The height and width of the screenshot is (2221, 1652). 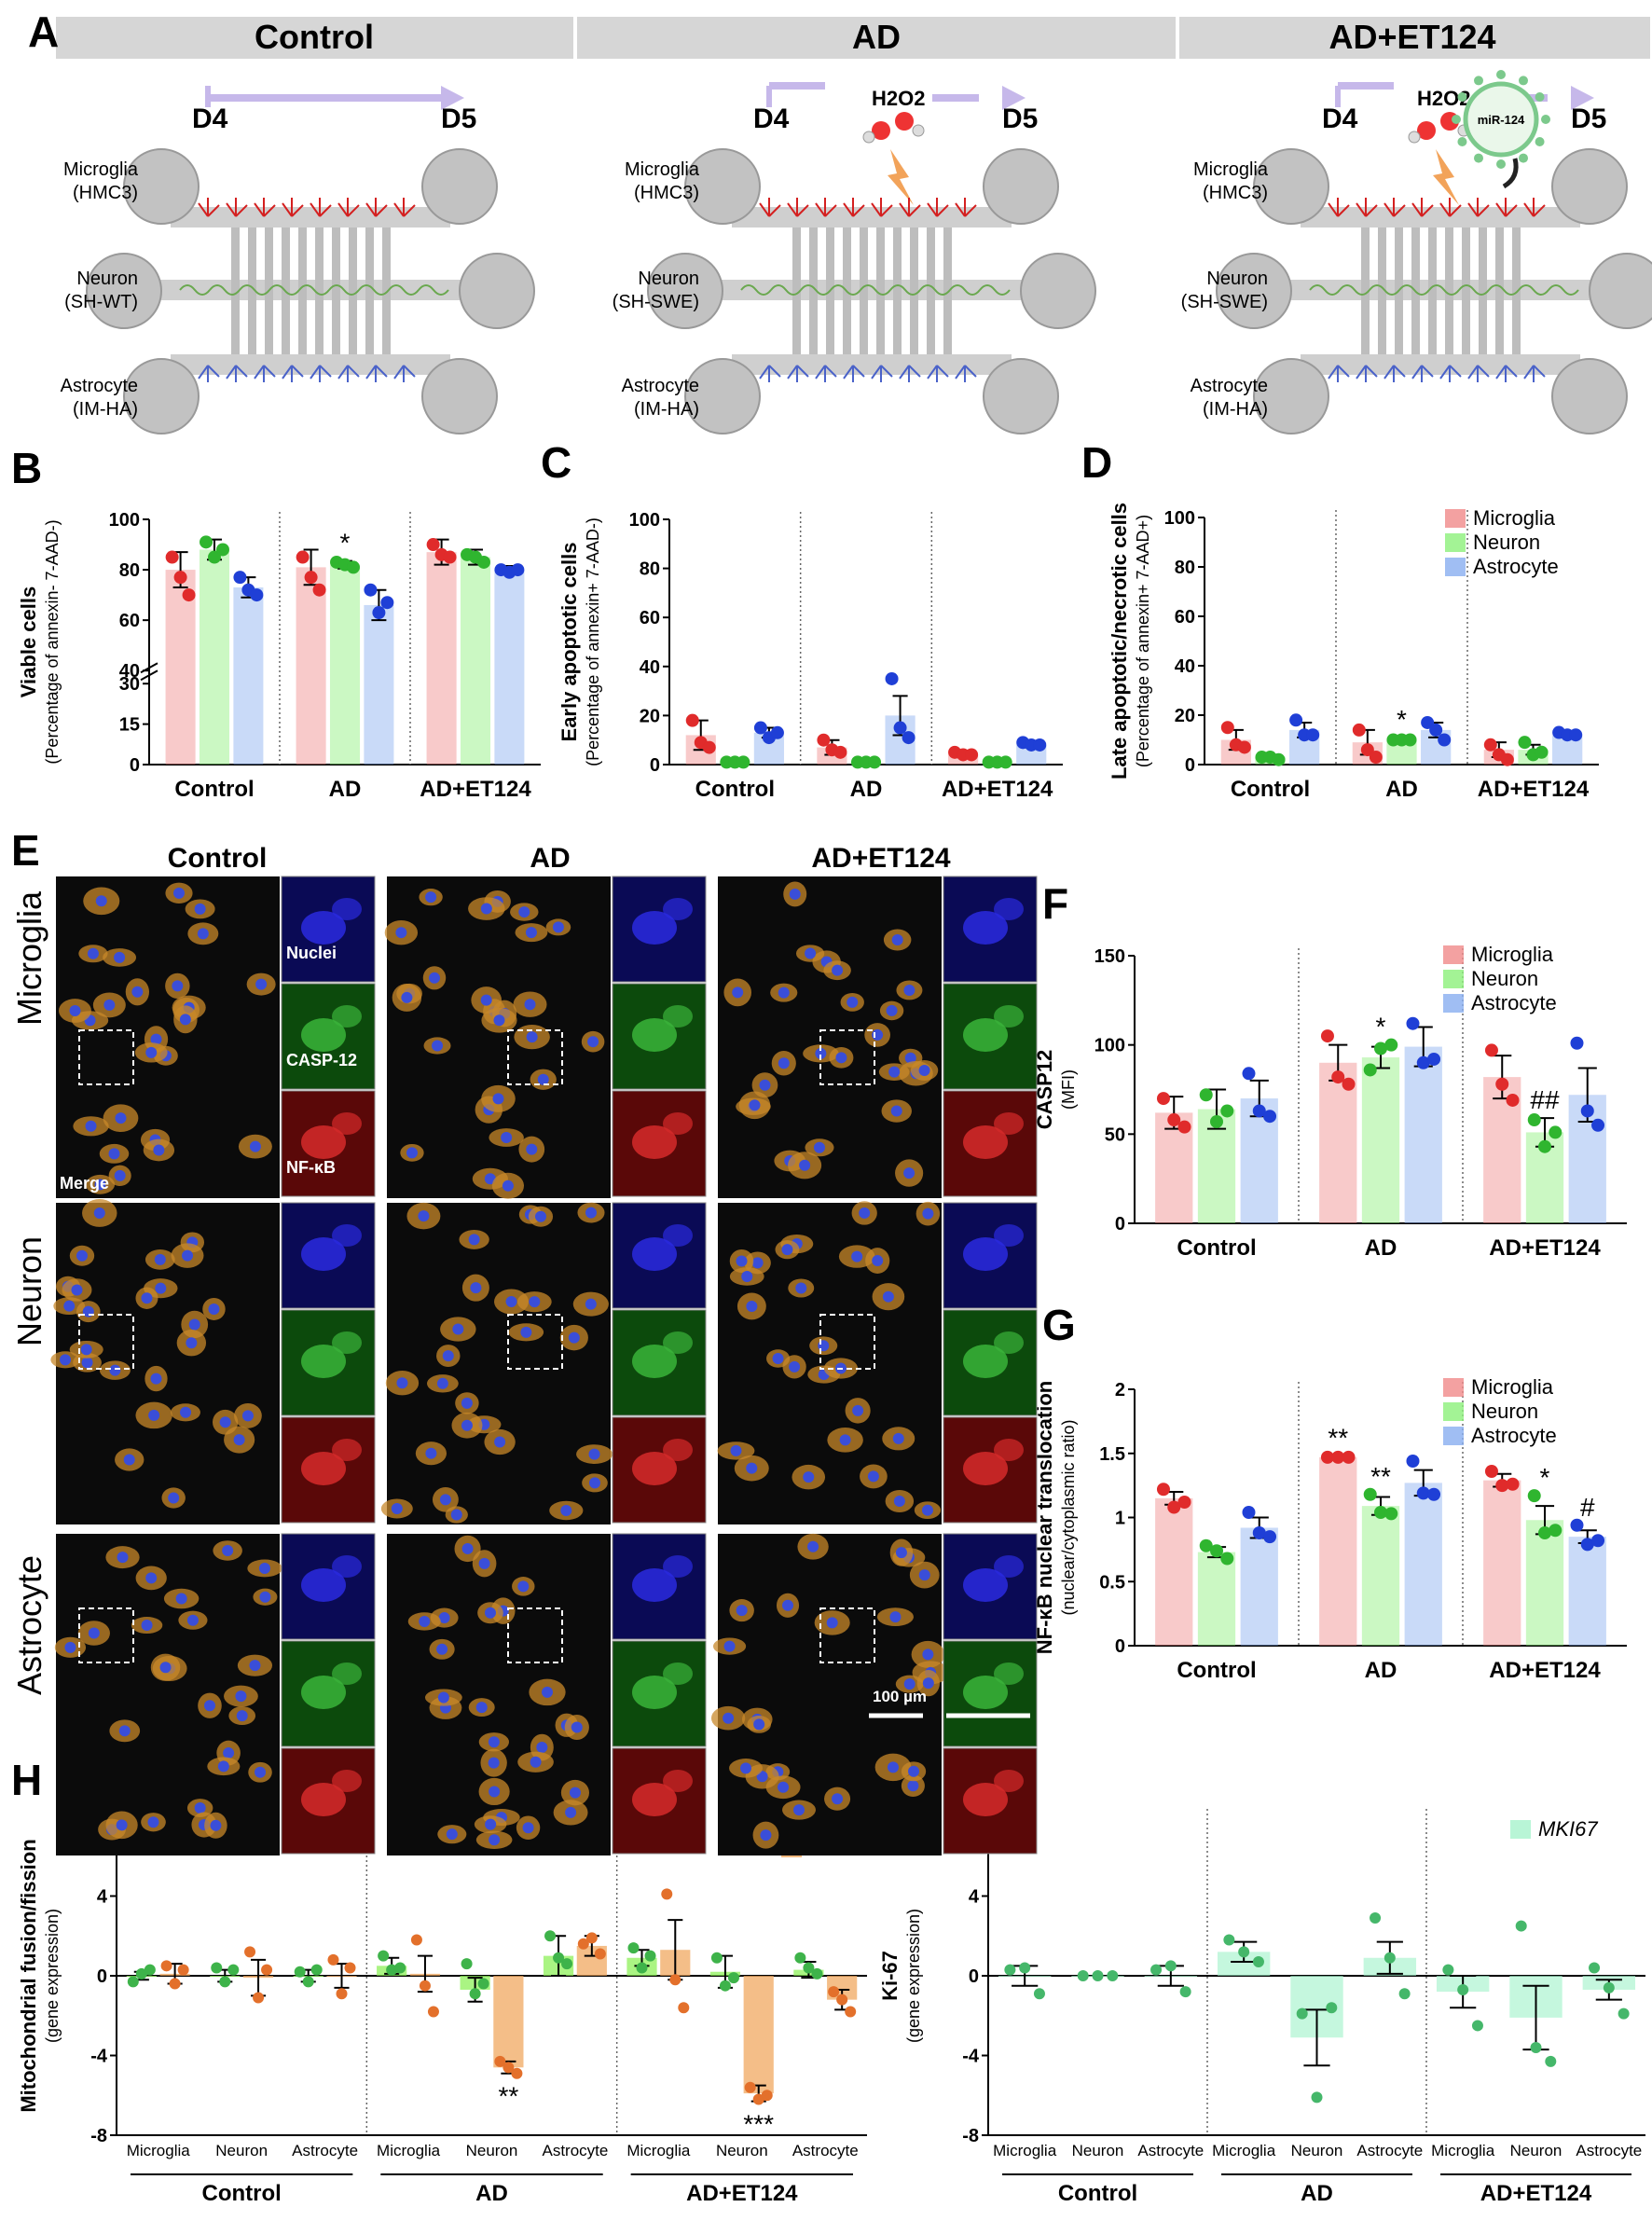 What do you see at coordinates (825, 2150) in the screenshot?
I see `category-label: Astrocyte` at bounding box center [825, 2150].